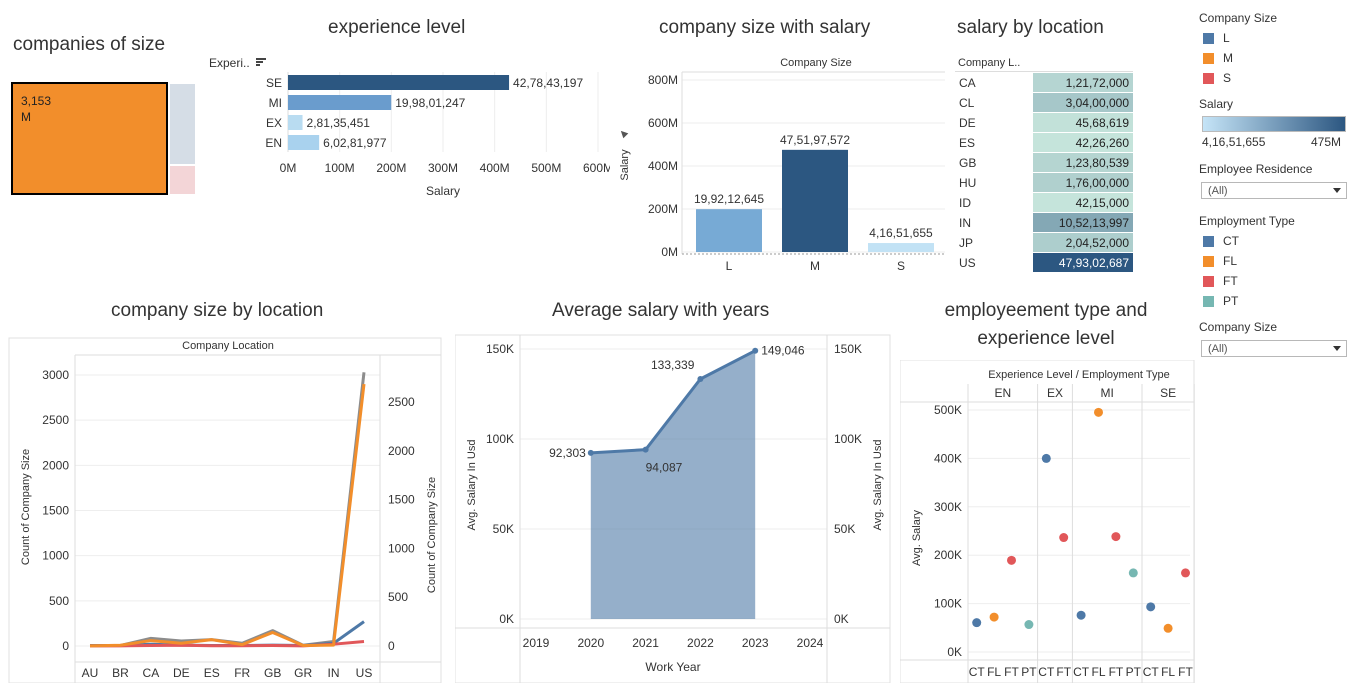 The height and width of the screenshot is (683, 1362). Describe the element at coordinates (1044, 82) in the screenshot. I see `table-row: CA 1,21,72,000` at that location.